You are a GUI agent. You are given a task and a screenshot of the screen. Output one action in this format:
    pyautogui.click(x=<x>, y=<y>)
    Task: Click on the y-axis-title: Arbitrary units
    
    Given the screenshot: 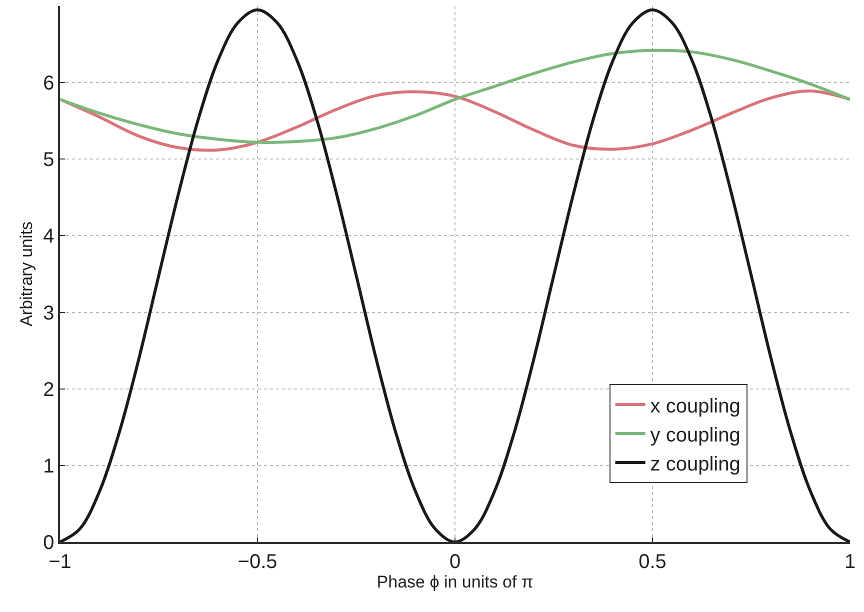 What is the action you would take?
    pyautogui.click(x=26, y=274)
    